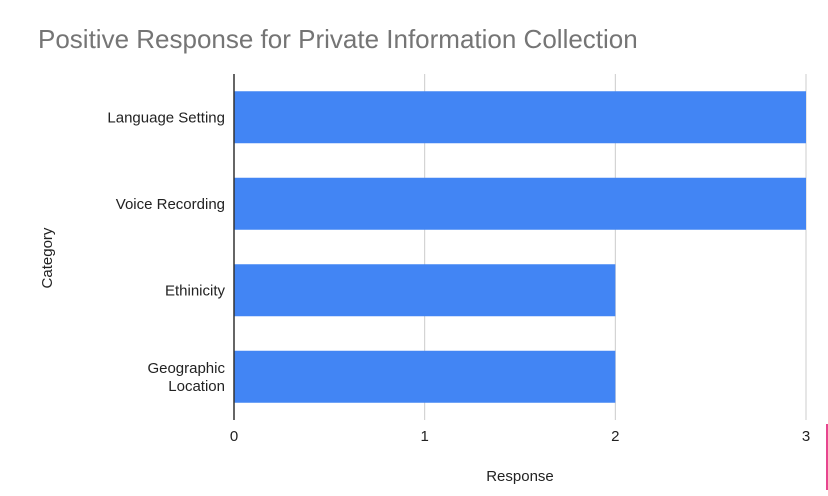 Image resolution: width=828 pixels, height=496 pixels. I want to click on category-label: Language Setting, so click(166, 117).